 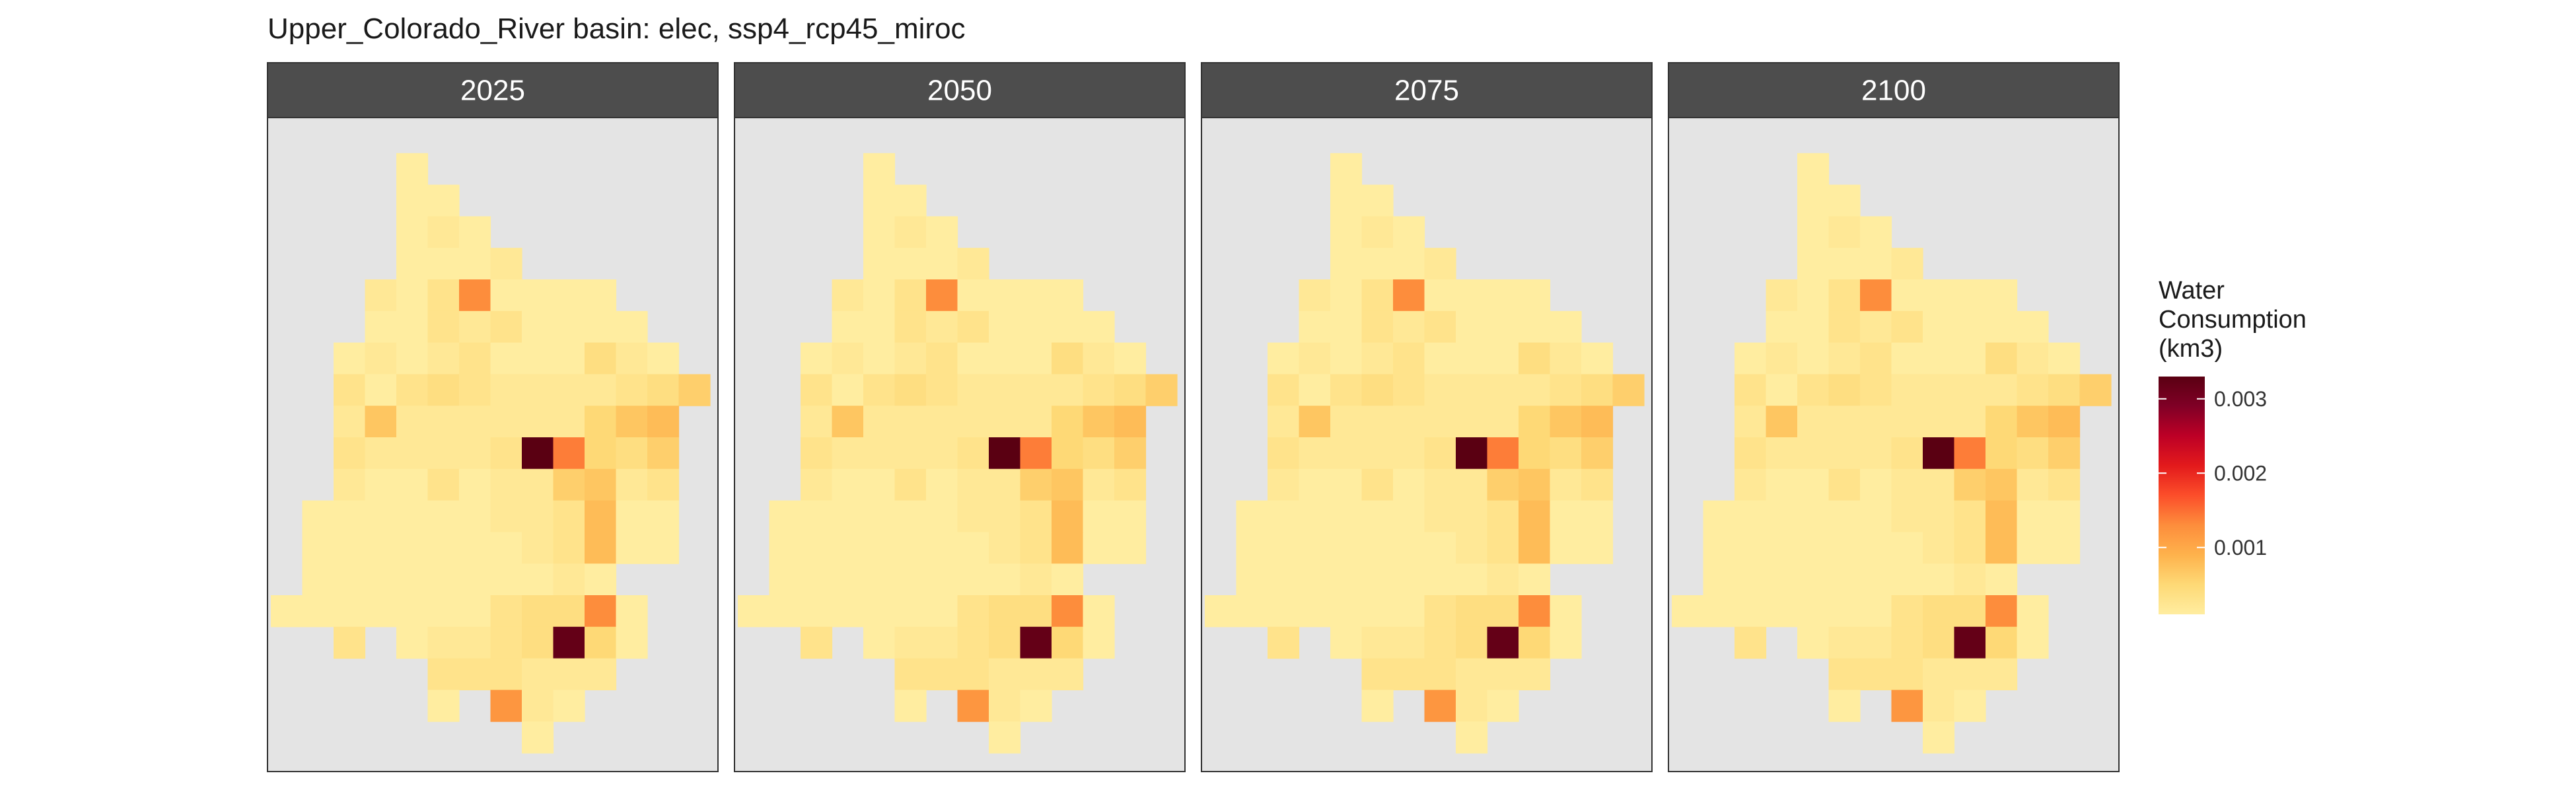 I want to click on facet-strip, so click(x=1427, y=90).